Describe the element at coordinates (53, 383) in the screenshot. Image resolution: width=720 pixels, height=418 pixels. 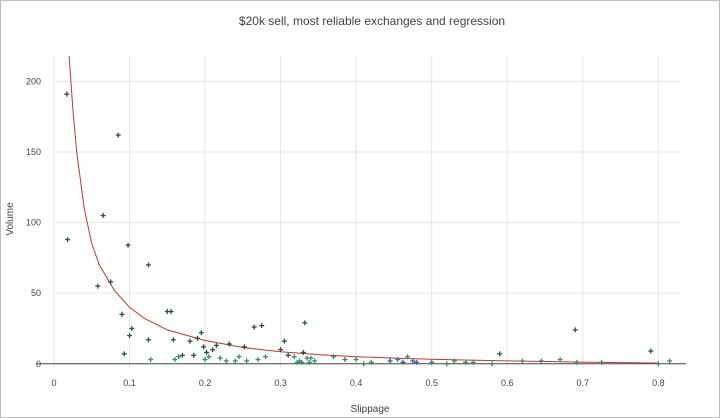
I see `x-tick-label: 0` at that location.